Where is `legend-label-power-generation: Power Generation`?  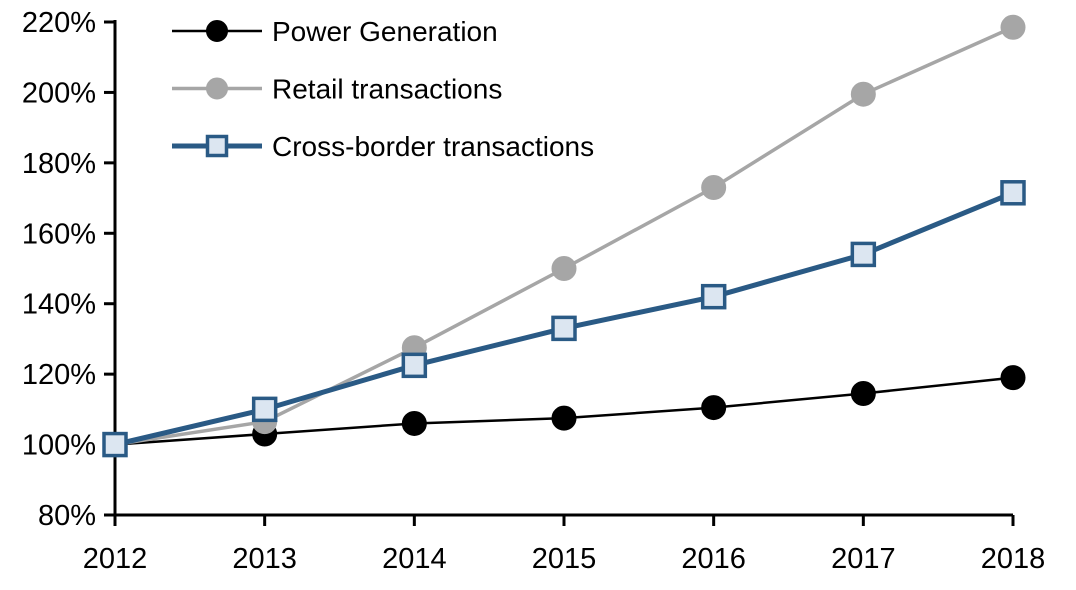 legend-label-power-generation: Power Generation is located at coordinates (385, 31).